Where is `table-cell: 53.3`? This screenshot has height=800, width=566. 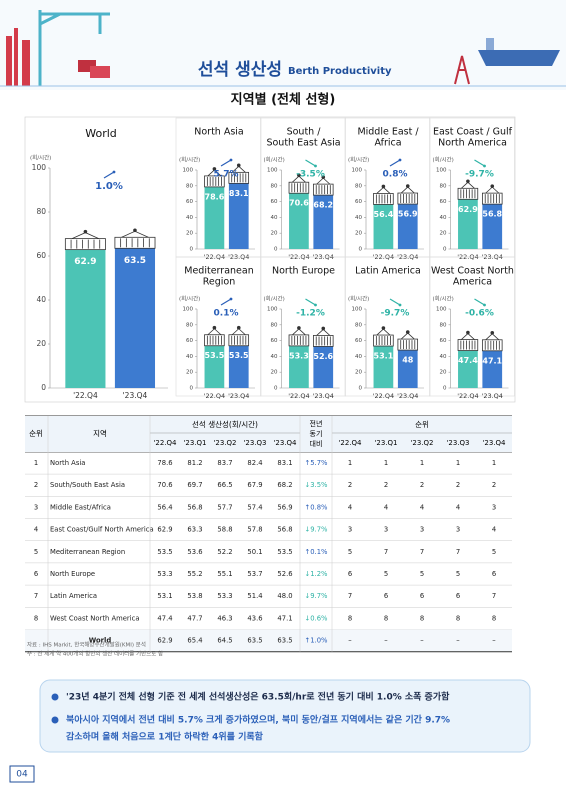 table-cell: 53.3 is located at coordinates (224, 596).